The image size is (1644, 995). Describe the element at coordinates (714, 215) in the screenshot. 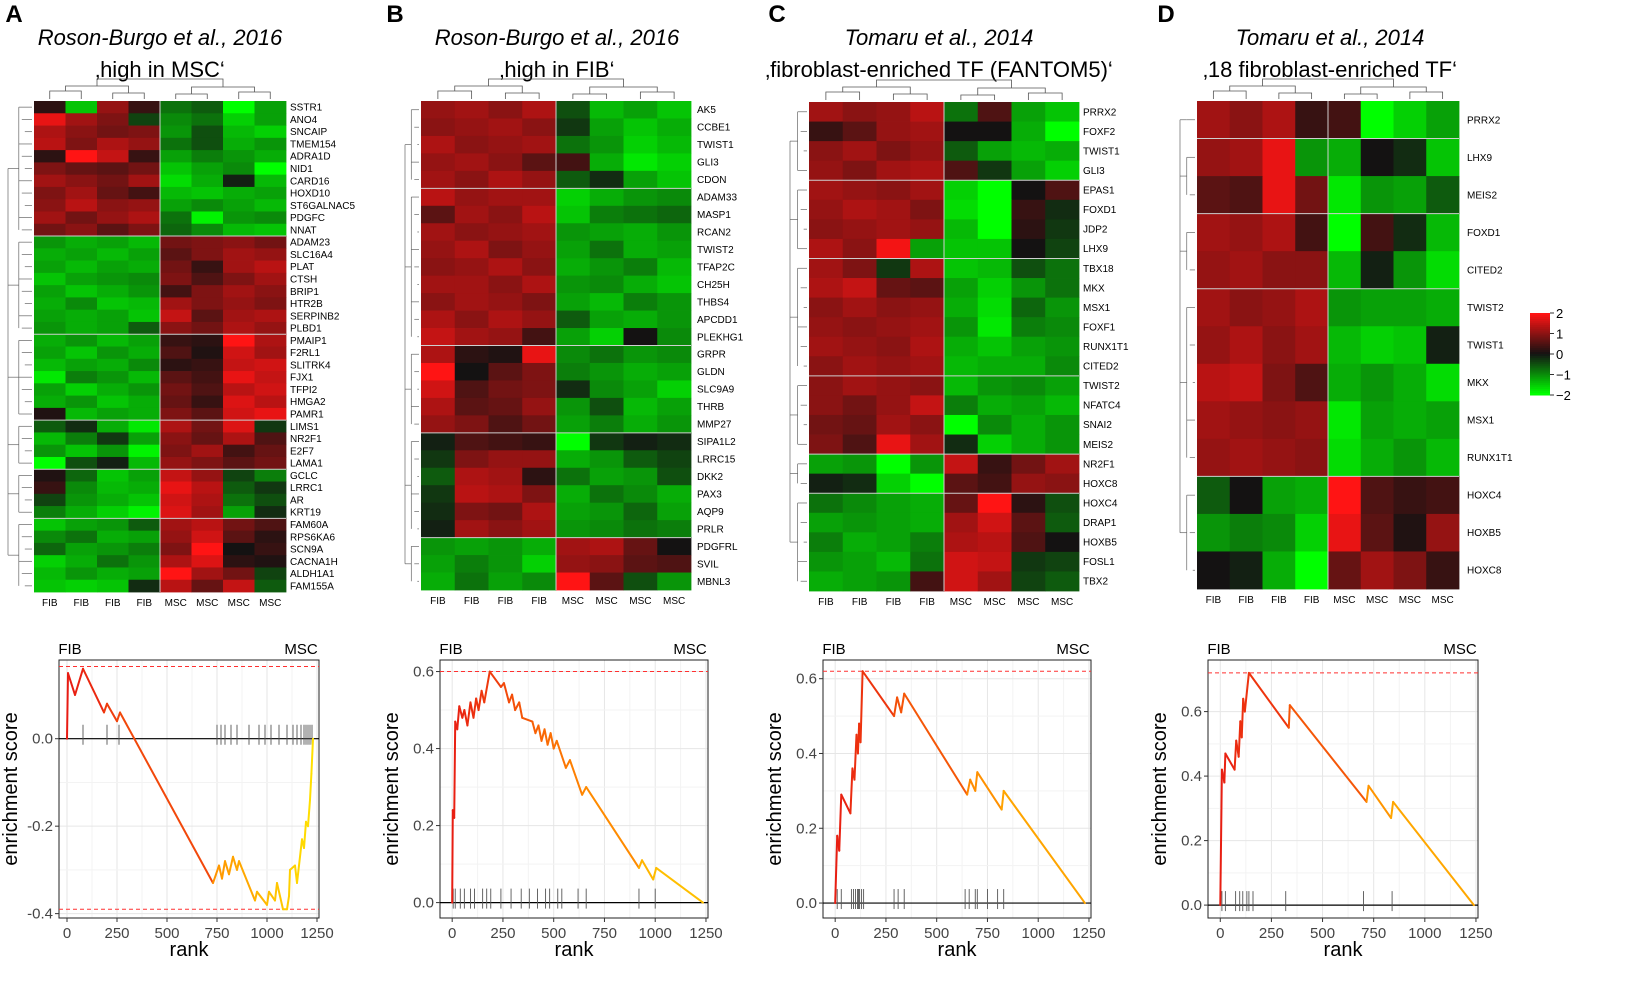

I see `gene-label: MASP1` at that location.